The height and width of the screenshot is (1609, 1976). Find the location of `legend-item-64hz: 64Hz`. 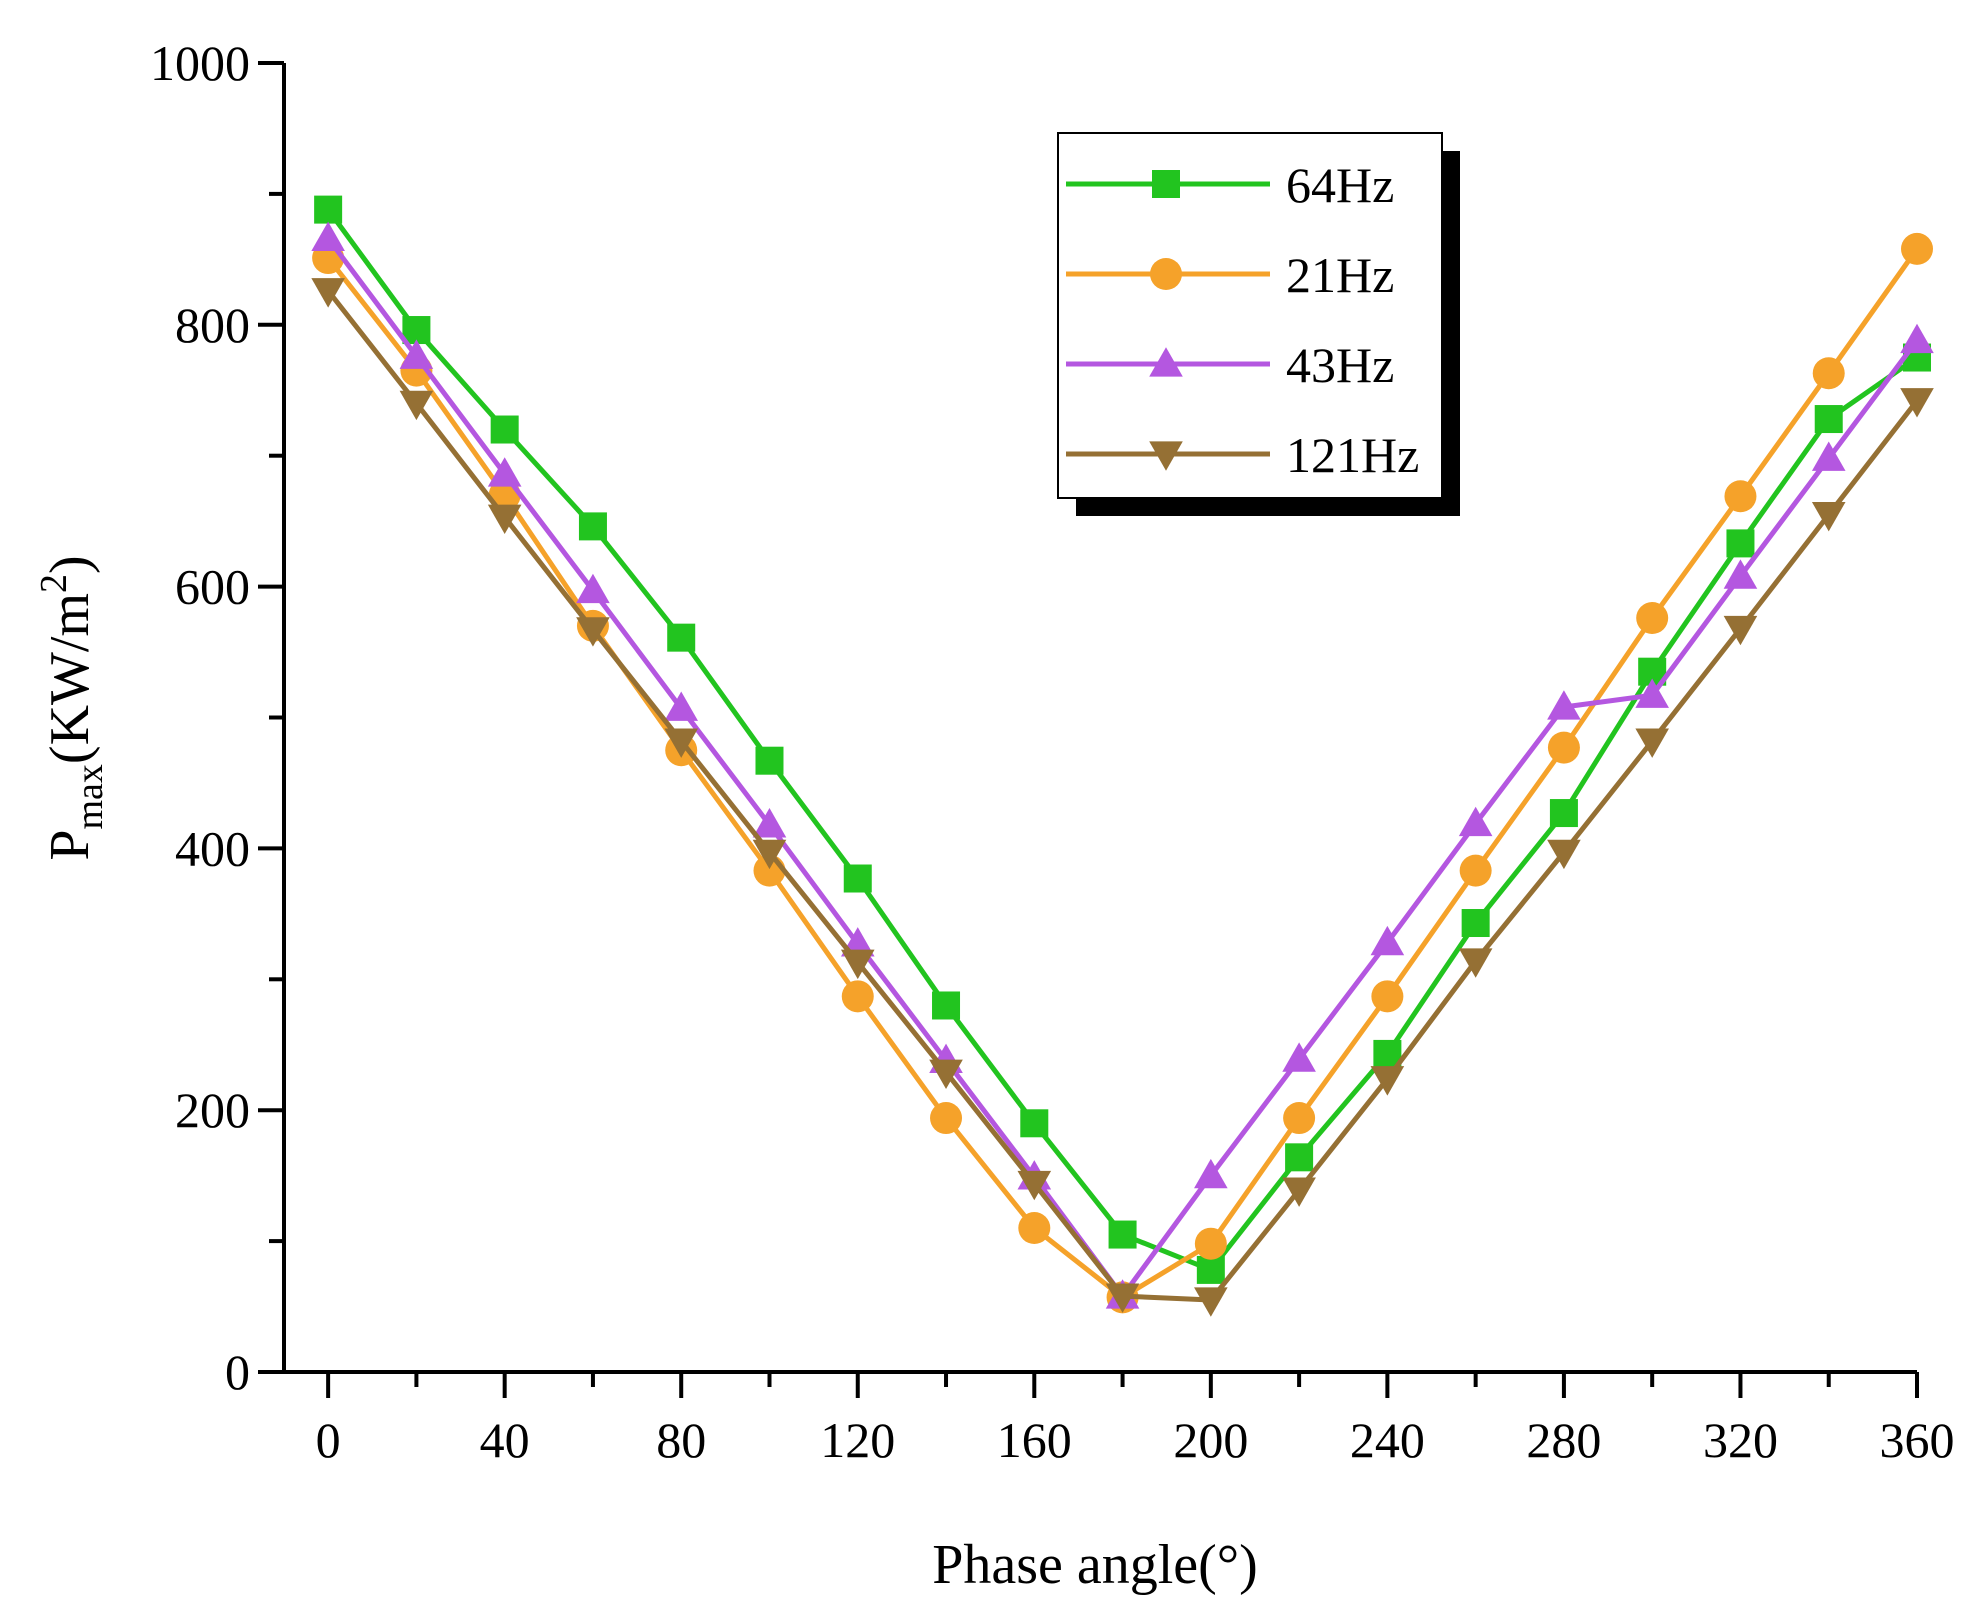

legend-item-64hz: 64Hz is located at coordinates (1230, 185).